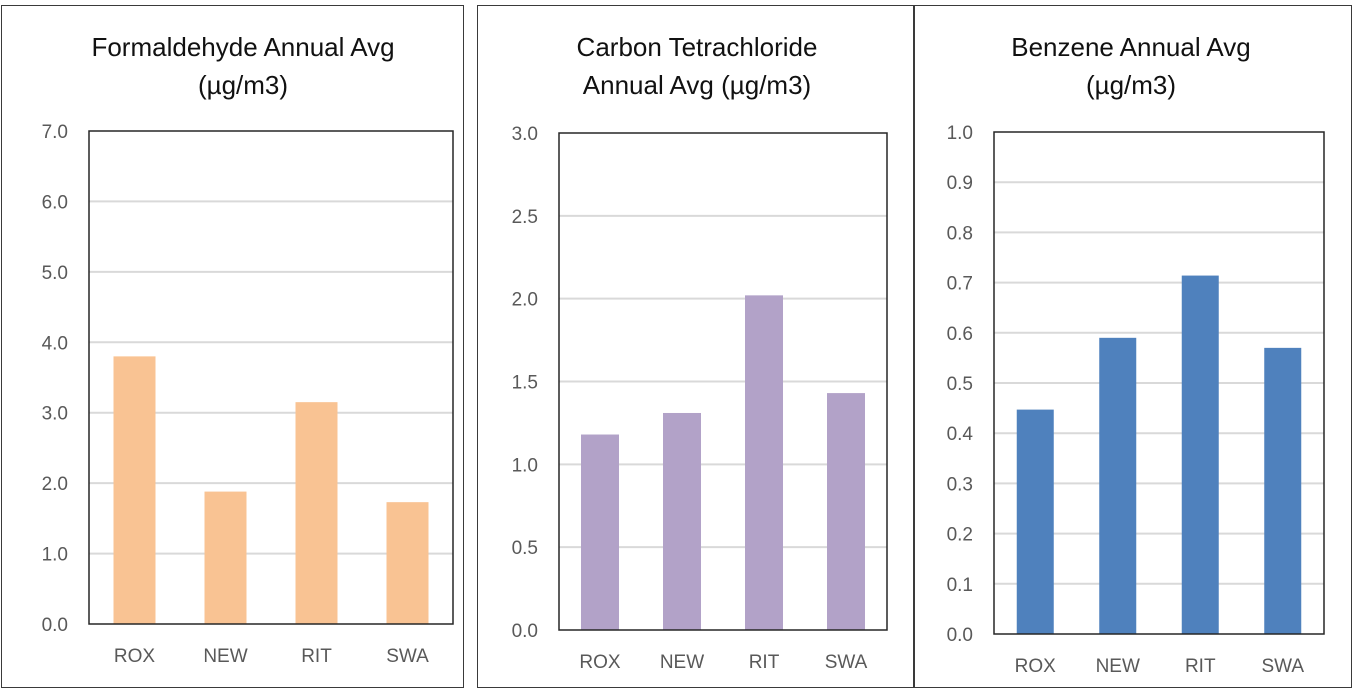 This screenshot has height=690, width=1354. What do you see at coordinates (55, 273) in the screenshot?
I see `y-tick-label: 5.0` at bounding box center [55, 273].